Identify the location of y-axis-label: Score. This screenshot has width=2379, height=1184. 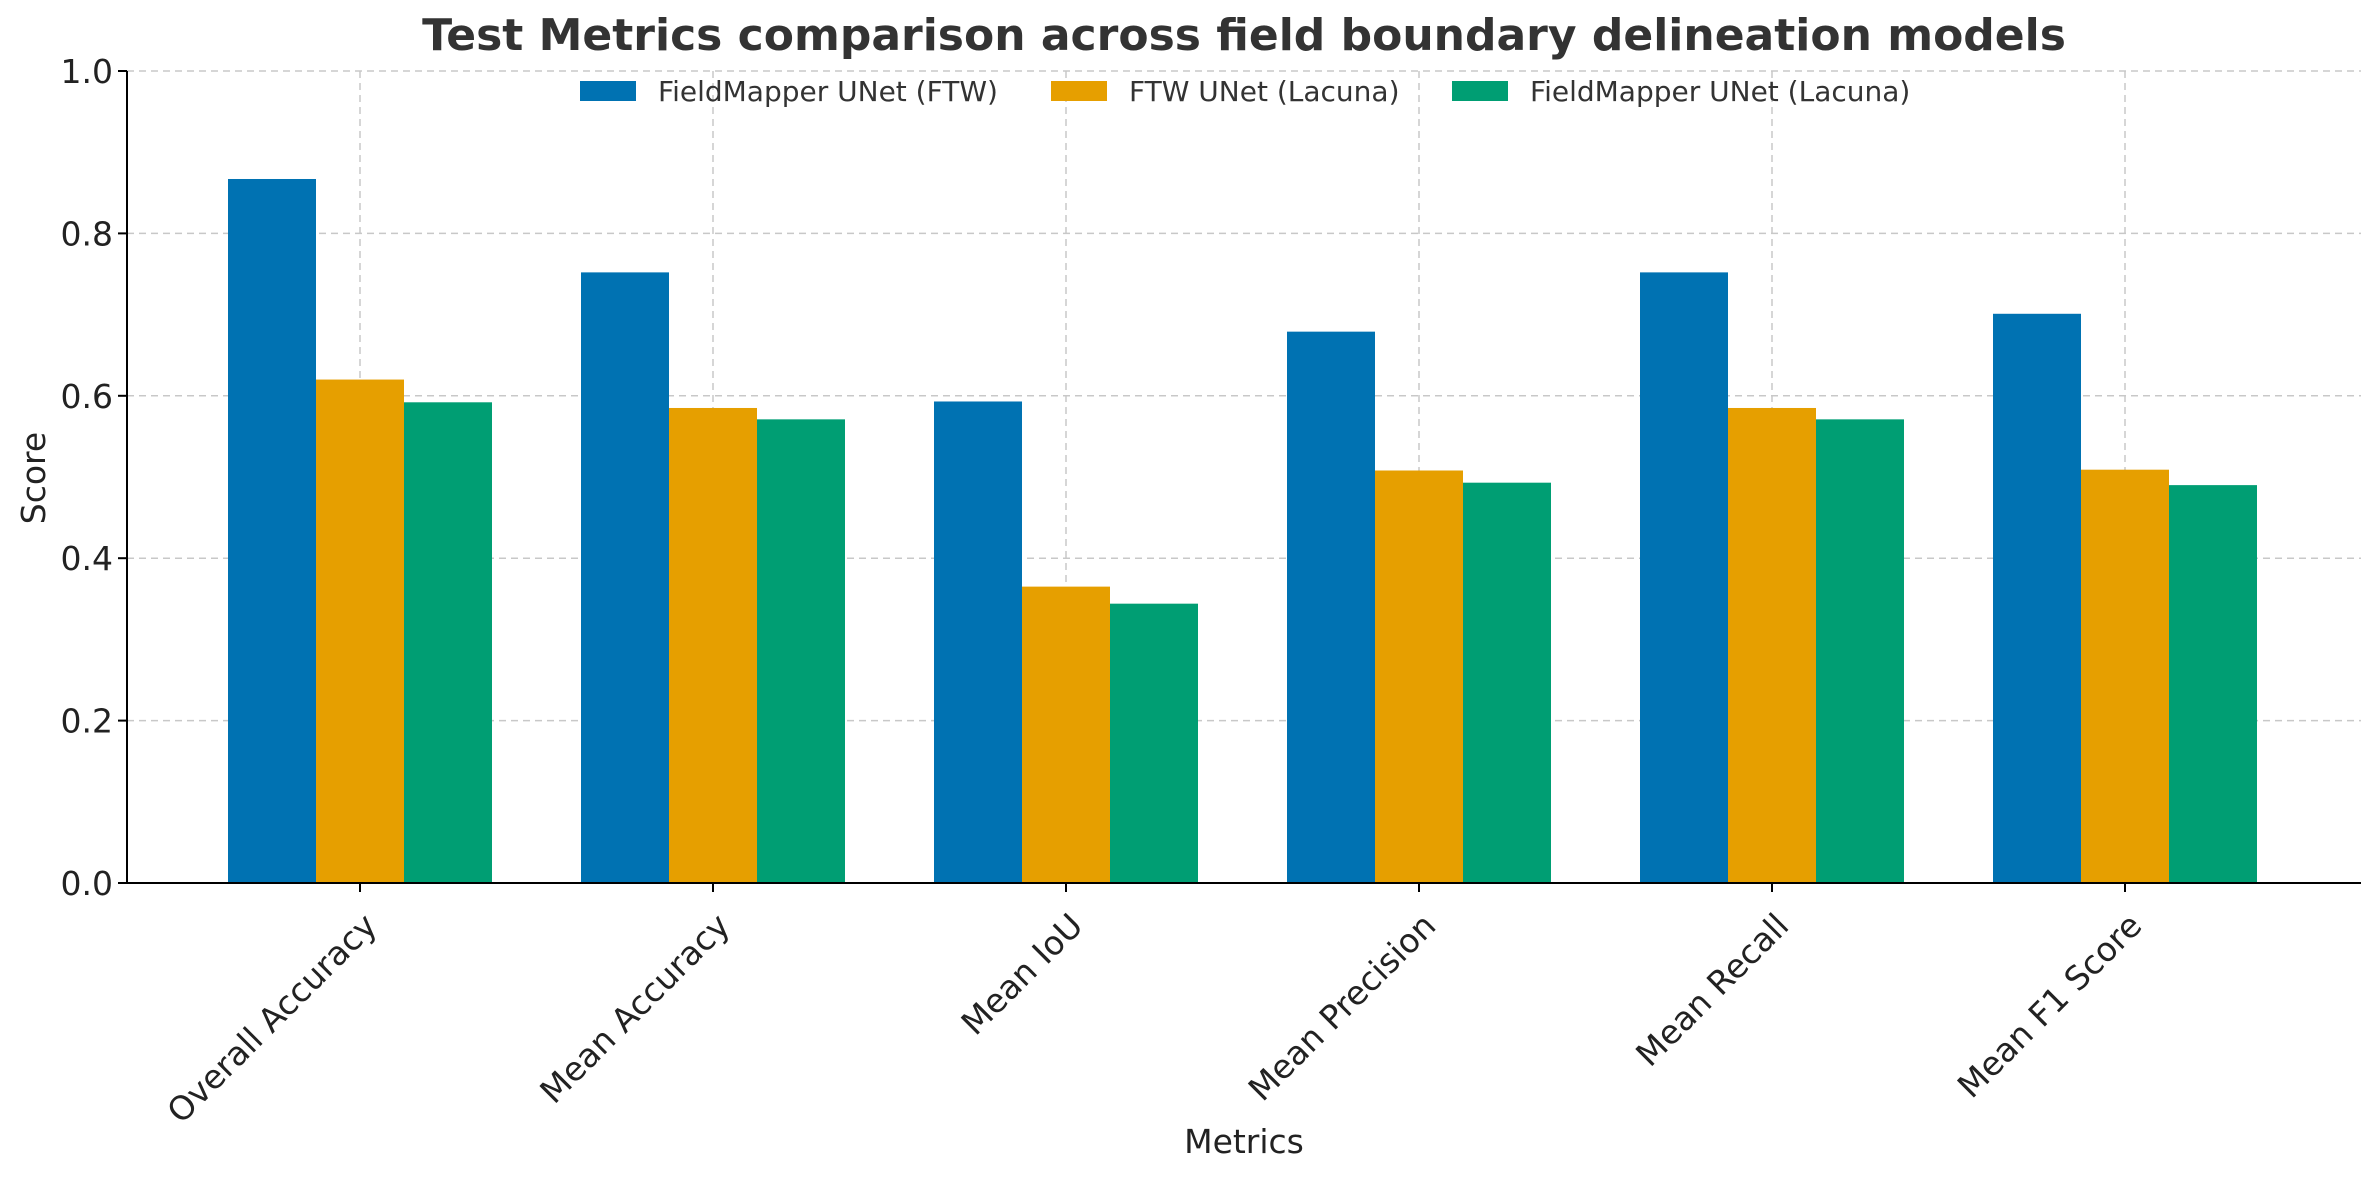
(33, 478).